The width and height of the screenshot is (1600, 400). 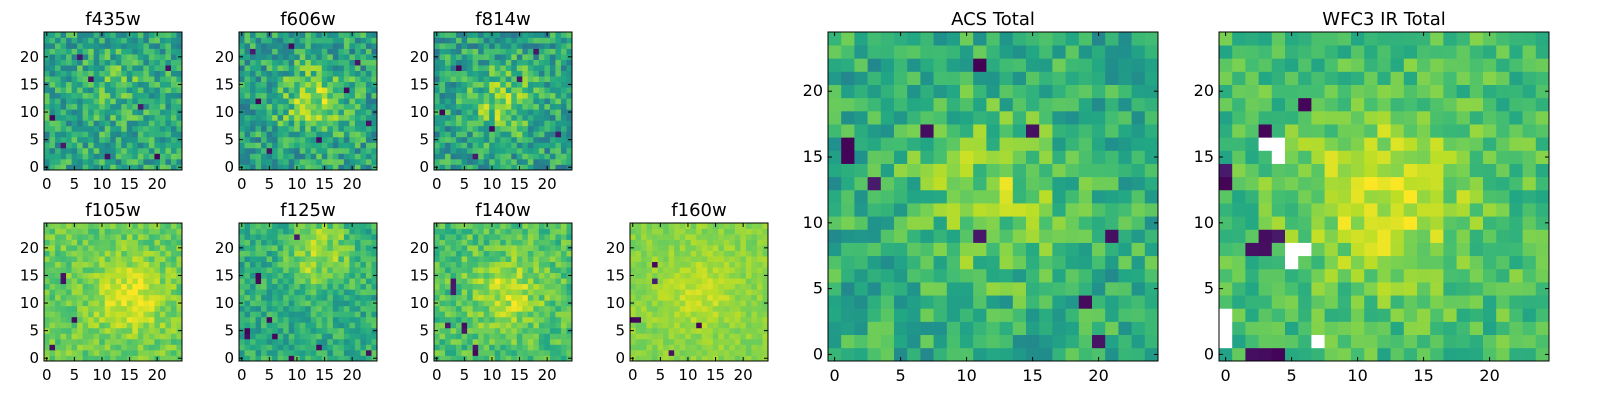 I want to click on axes-frame, so click(x=308, y=101).